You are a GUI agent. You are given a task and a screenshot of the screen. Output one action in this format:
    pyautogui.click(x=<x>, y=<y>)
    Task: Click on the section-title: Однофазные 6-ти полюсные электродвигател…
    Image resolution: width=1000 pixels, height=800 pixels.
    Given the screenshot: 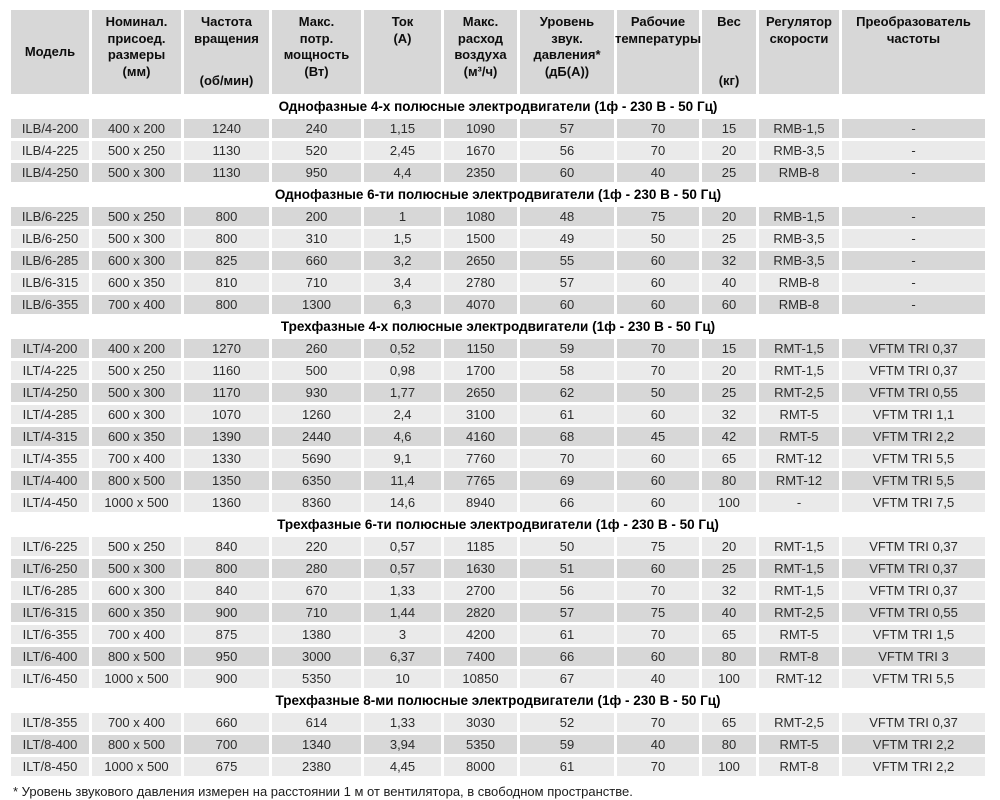 What is the action you would take?
    pyautogui.click(x=498, y=194)
    